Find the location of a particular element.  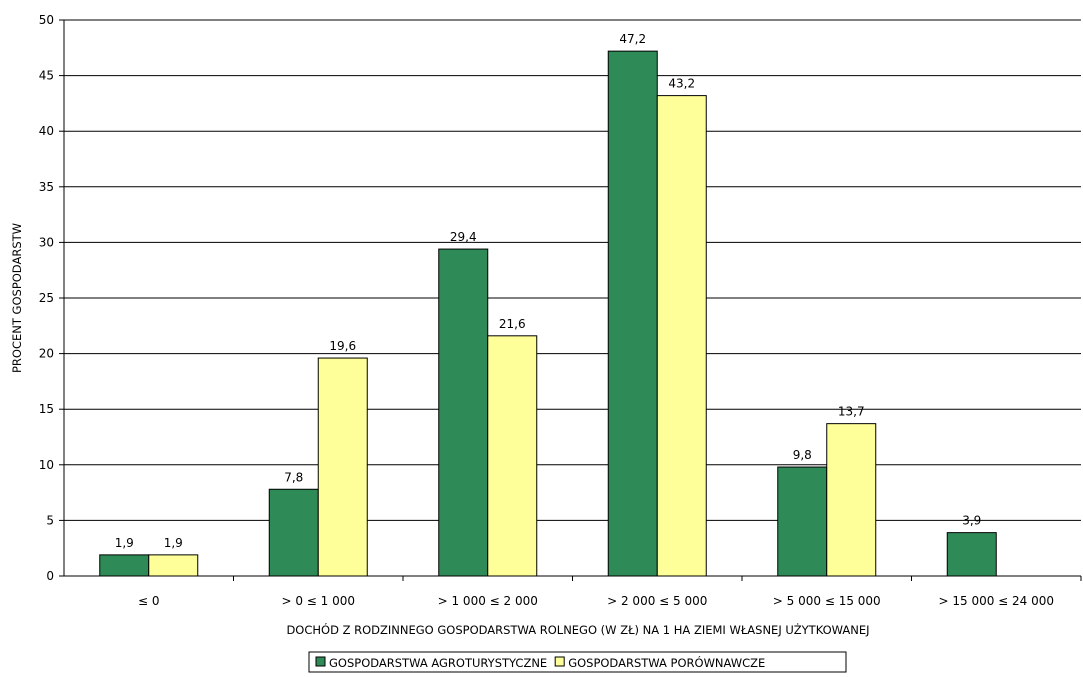

y-axis-title: PROCENT GOSPODARSTW is located at coordinates (17, 298).